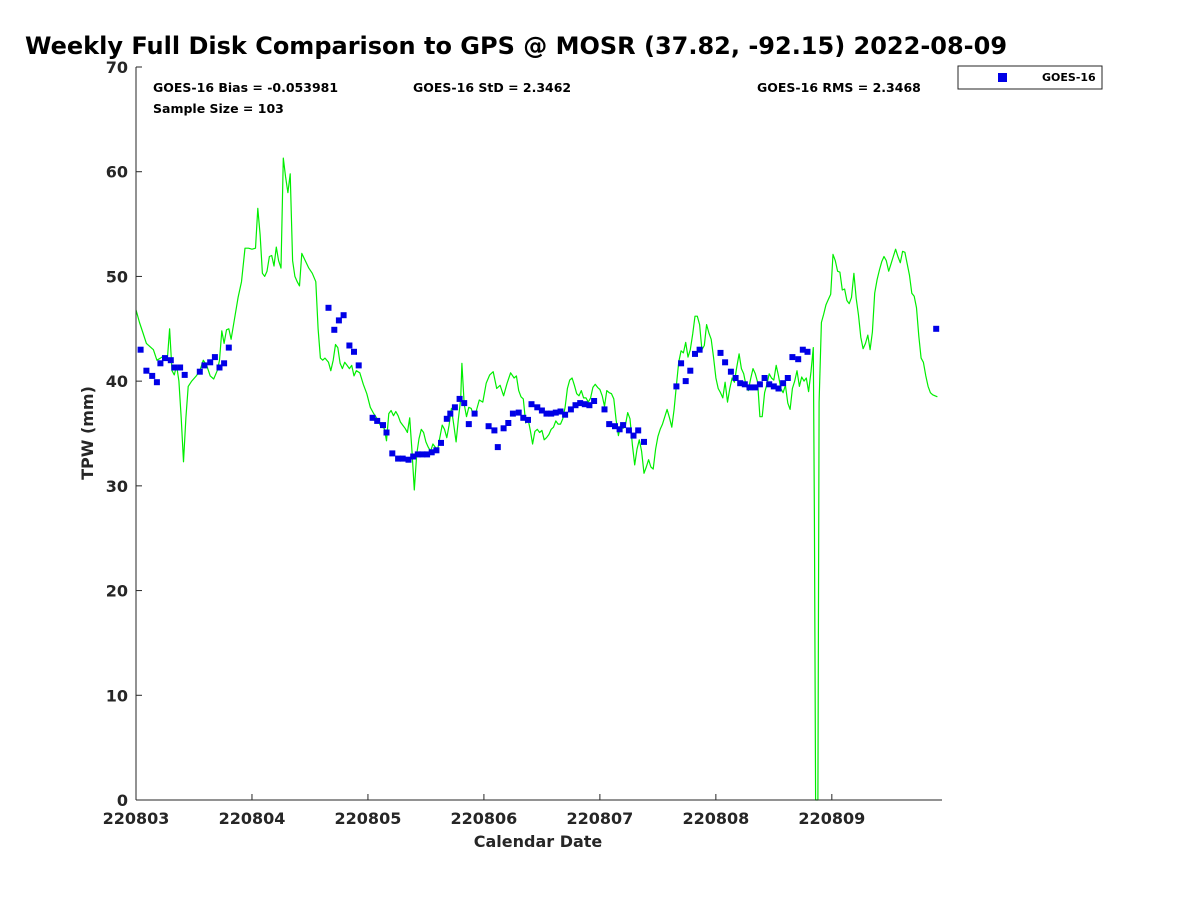 The width and height of the screenshot is (1200, 900). Describe the element at coordinates (245, 87) in the screenshot. I see `bias-stat: GOES-16 Bias = -0.053981` at that location.